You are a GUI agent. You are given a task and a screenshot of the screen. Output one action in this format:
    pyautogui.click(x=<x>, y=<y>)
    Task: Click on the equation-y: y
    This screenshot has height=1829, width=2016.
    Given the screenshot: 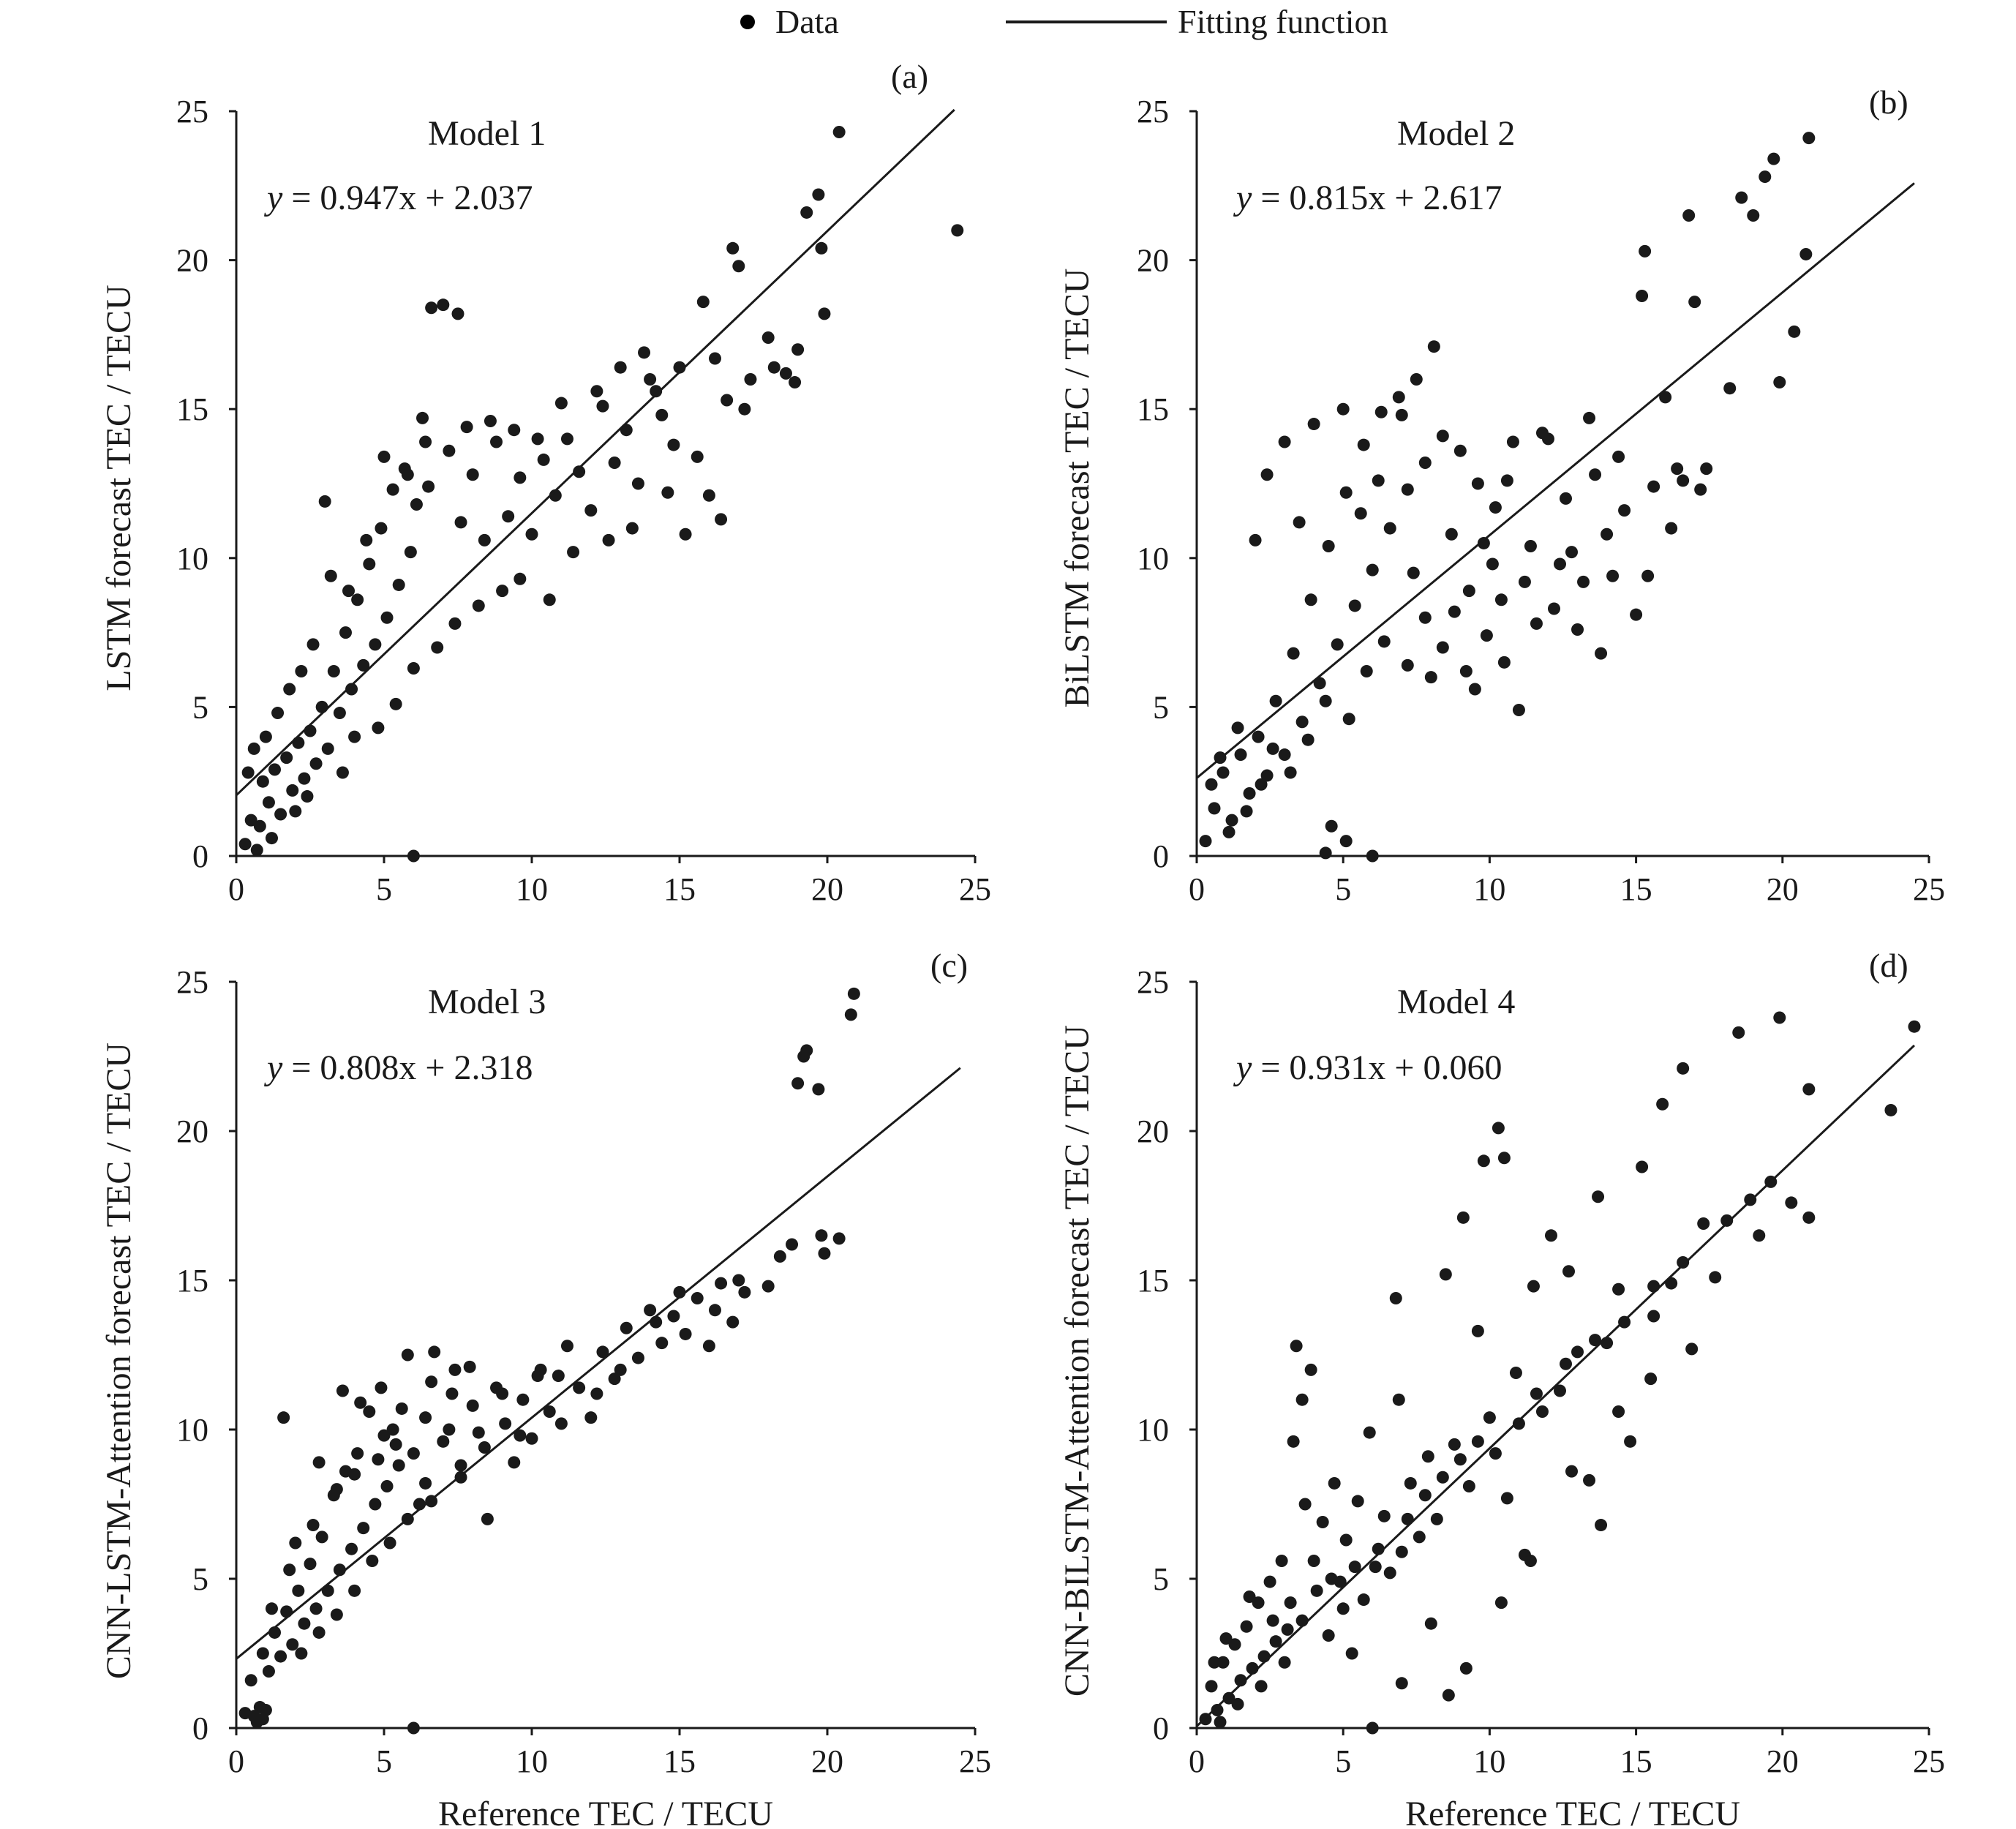 What is the action you would take?
    pyautogui.click(x=273, y=1067)
    